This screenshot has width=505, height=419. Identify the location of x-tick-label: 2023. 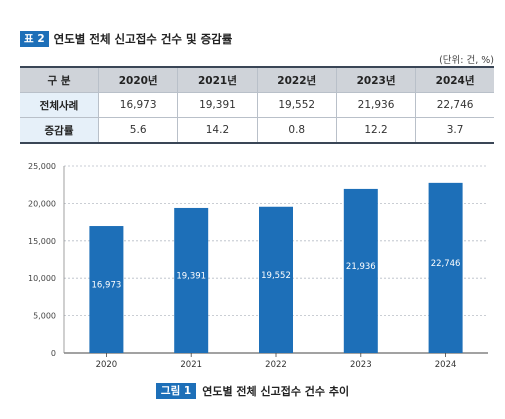
(361, 365).